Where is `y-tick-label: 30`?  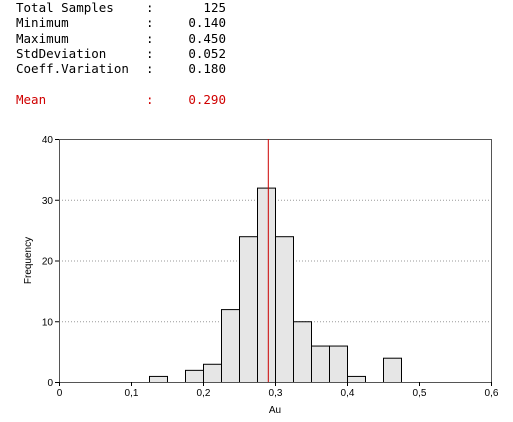 y-tick-label: 30 is located at coordinates (48, 201).